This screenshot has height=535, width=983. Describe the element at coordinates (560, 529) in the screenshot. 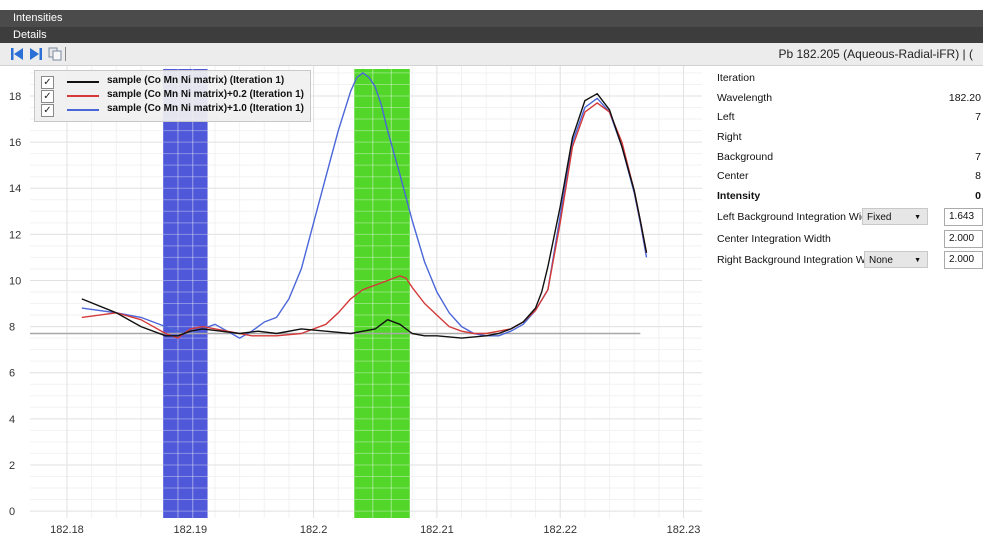

I see `x-tick-label: 182.22` at that location.